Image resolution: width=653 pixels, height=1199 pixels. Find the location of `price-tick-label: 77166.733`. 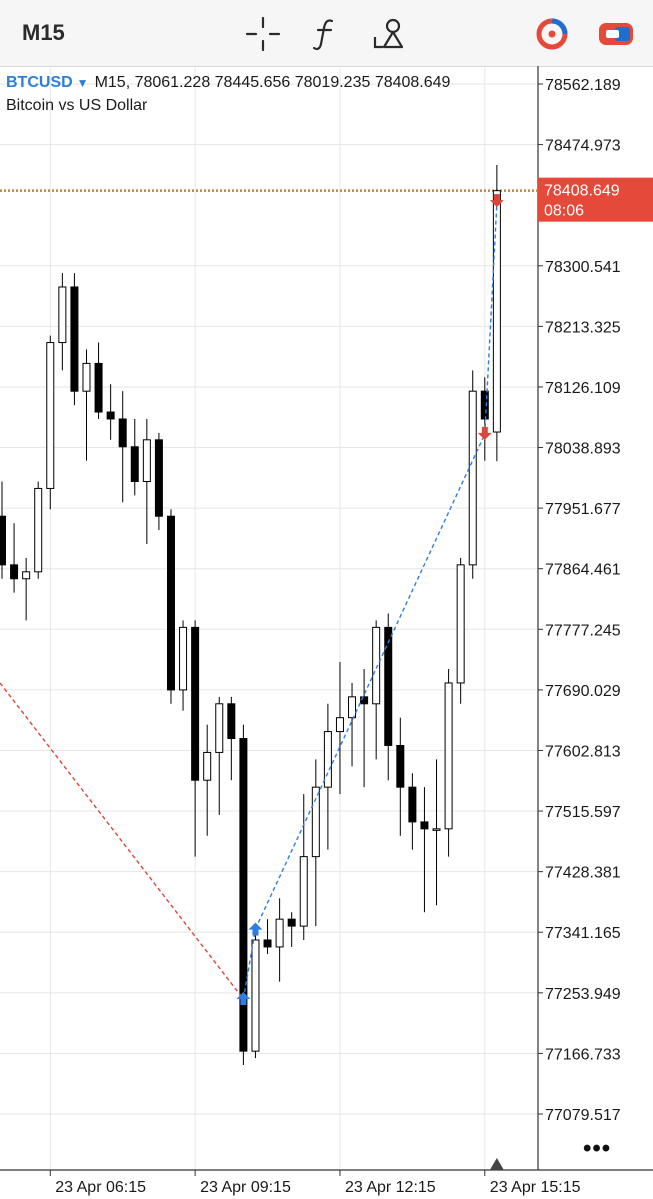

price-tick-label: 77166.733 is located at coordinates (583, 1054).